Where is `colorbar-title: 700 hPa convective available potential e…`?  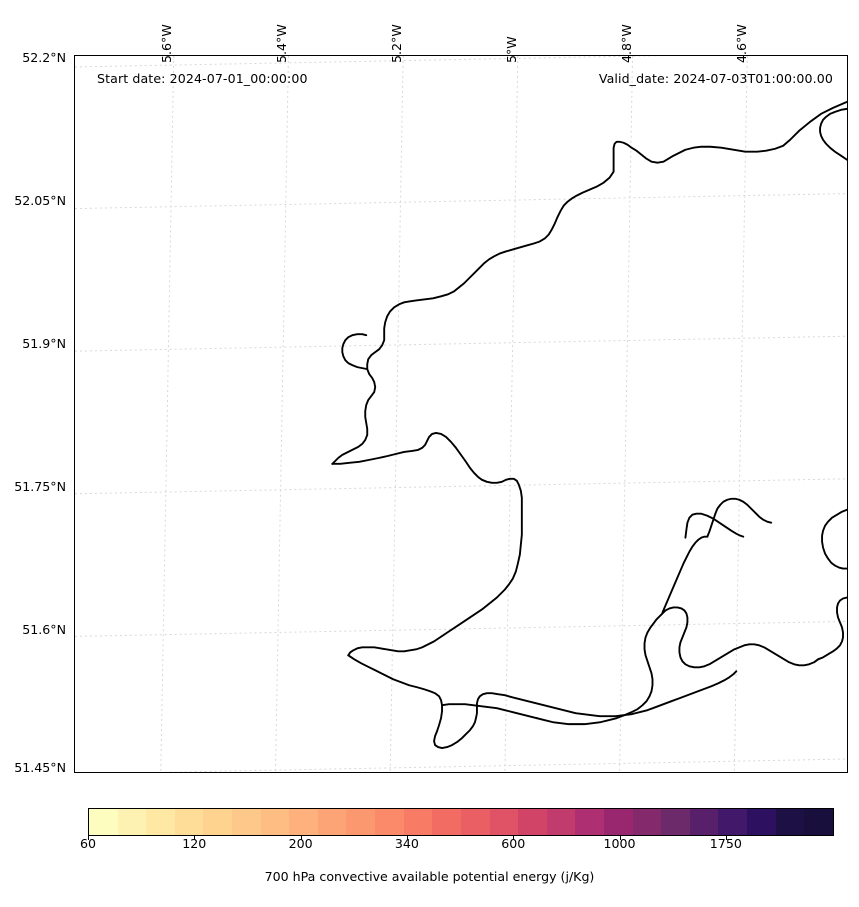
colorbar-title: 700 hPa convective available potential e… is located at coordinates (429, 876).